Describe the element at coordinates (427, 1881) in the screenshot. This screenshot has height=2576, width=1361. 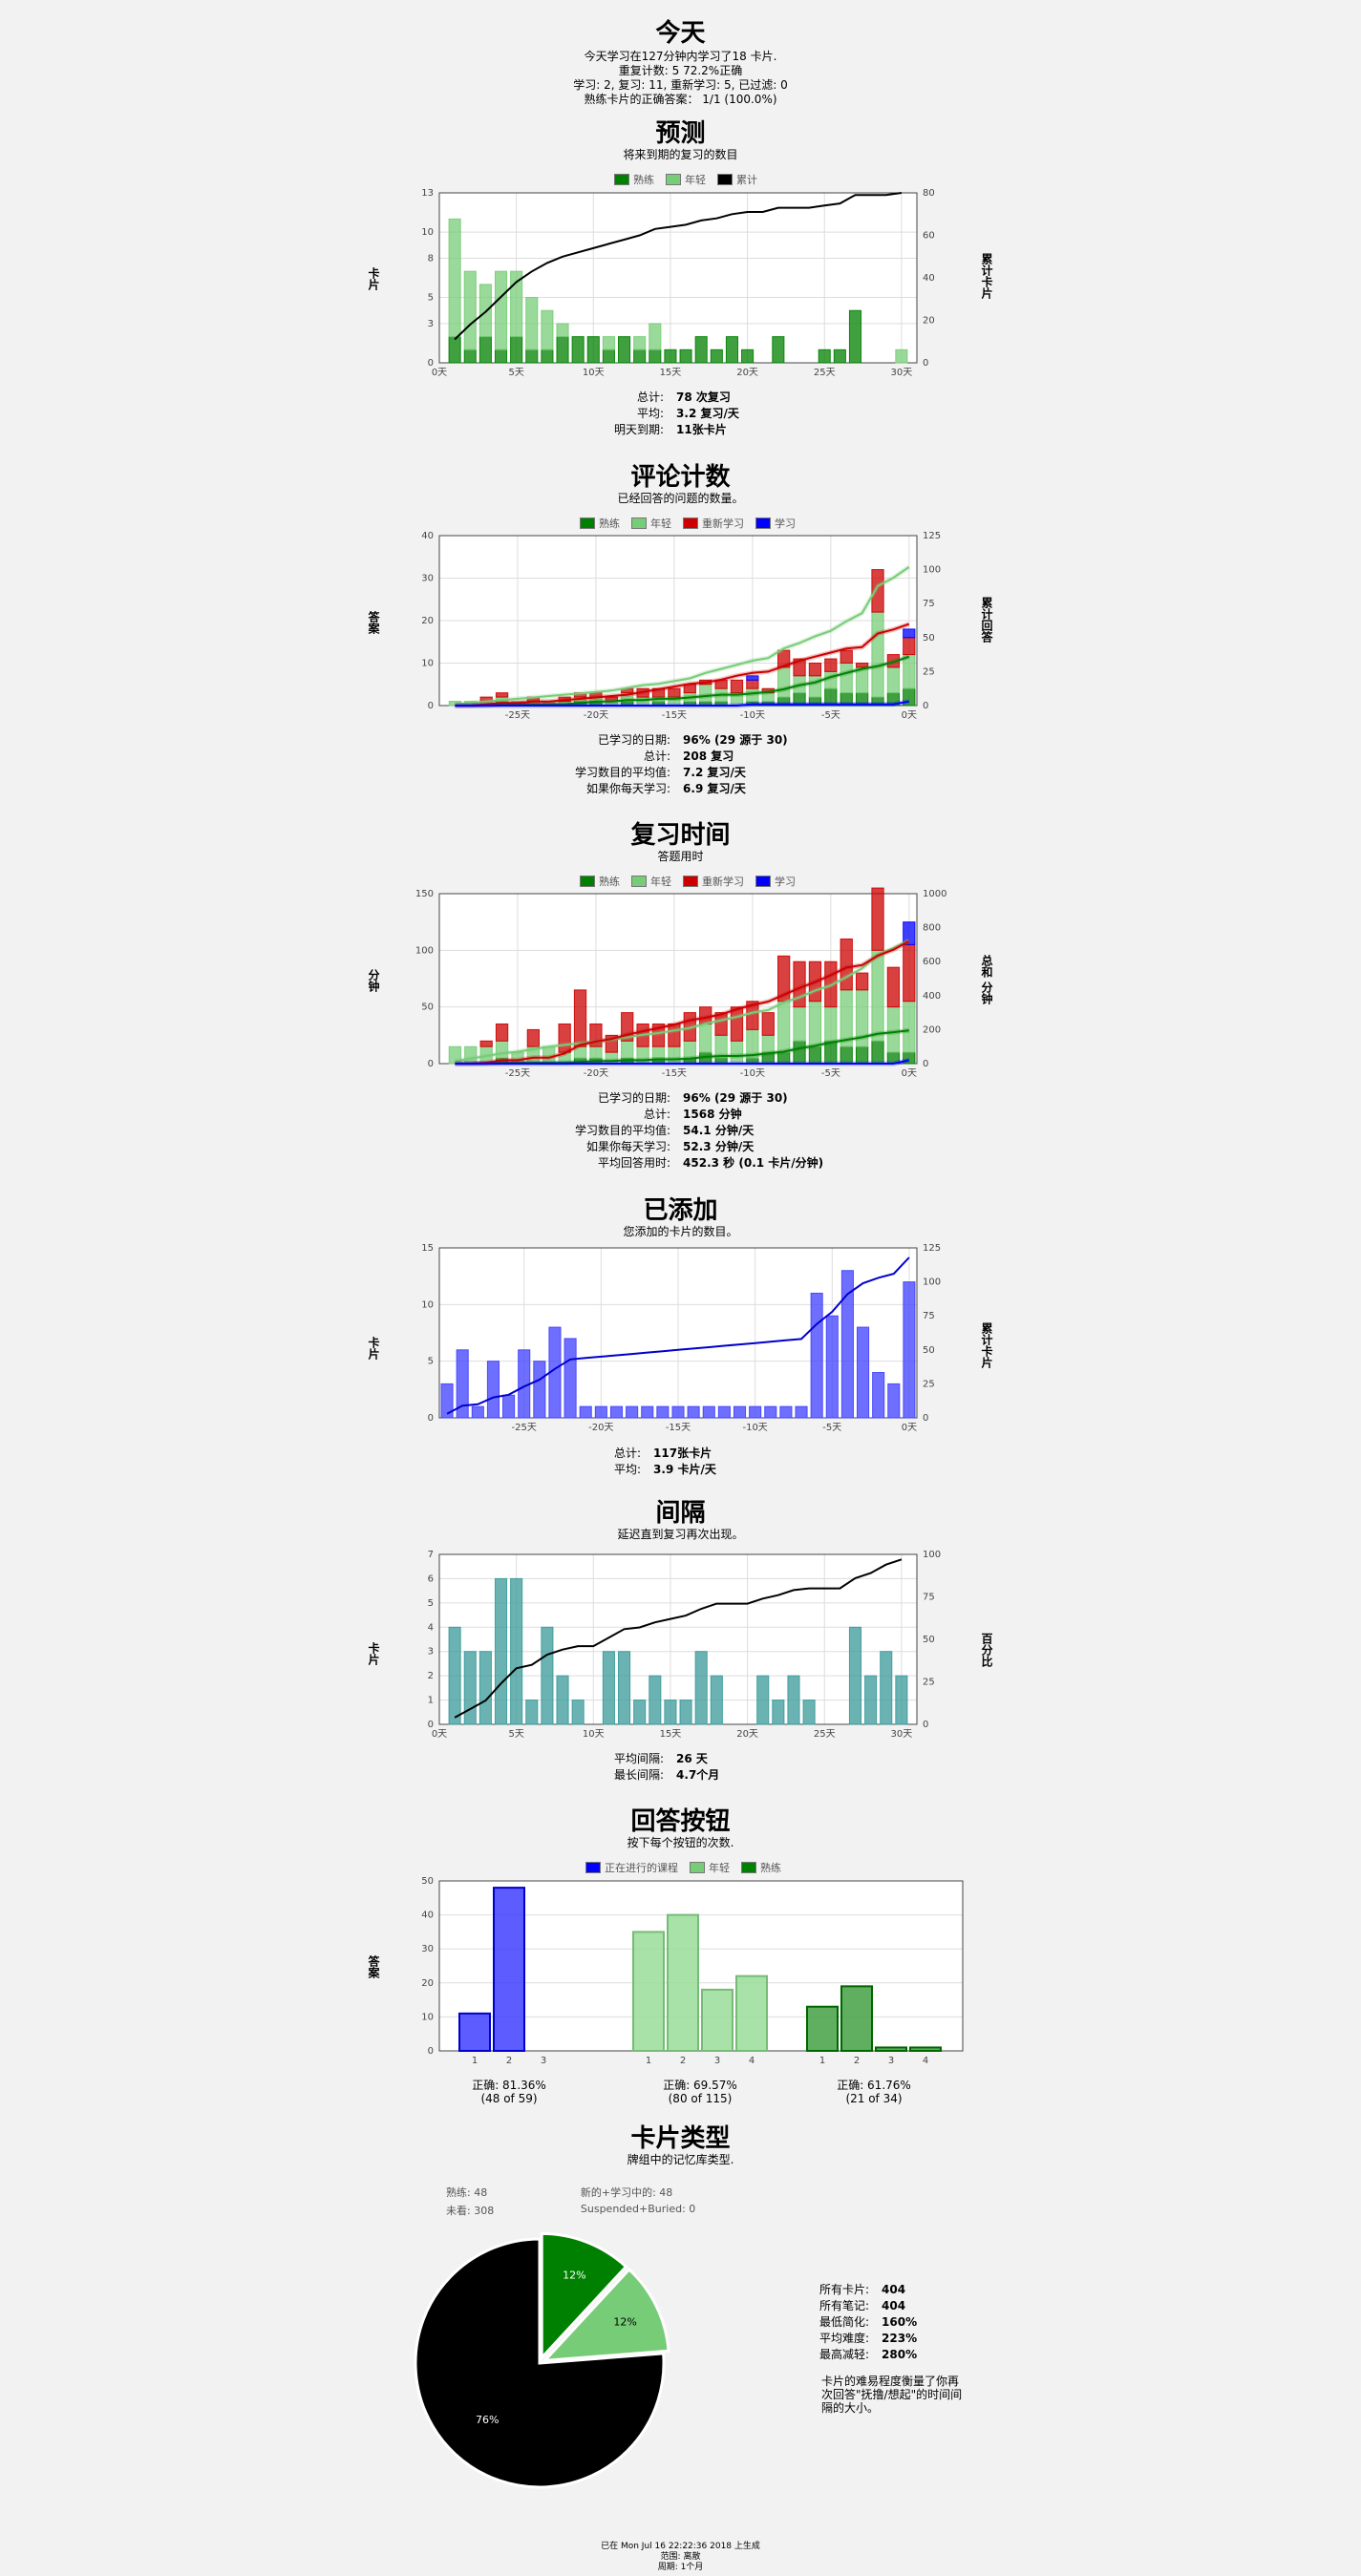
I see `answers-y-tick: 50` at that location.